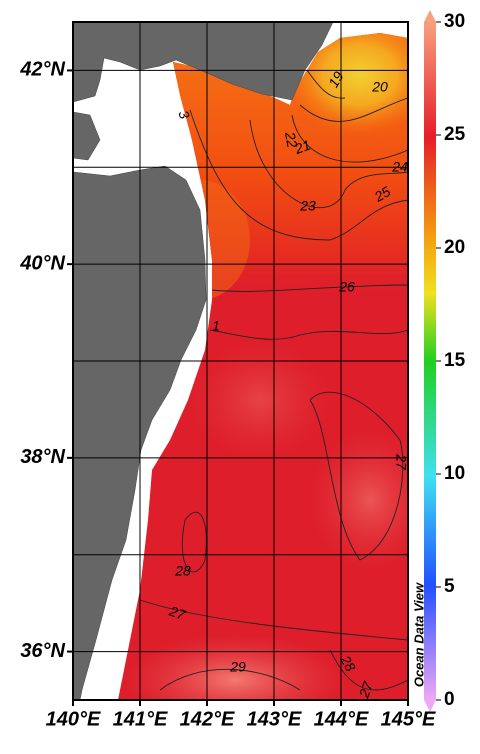 The image size is (480, 754). I want to click on watermark: Ocean Data View, so click(418, 634).